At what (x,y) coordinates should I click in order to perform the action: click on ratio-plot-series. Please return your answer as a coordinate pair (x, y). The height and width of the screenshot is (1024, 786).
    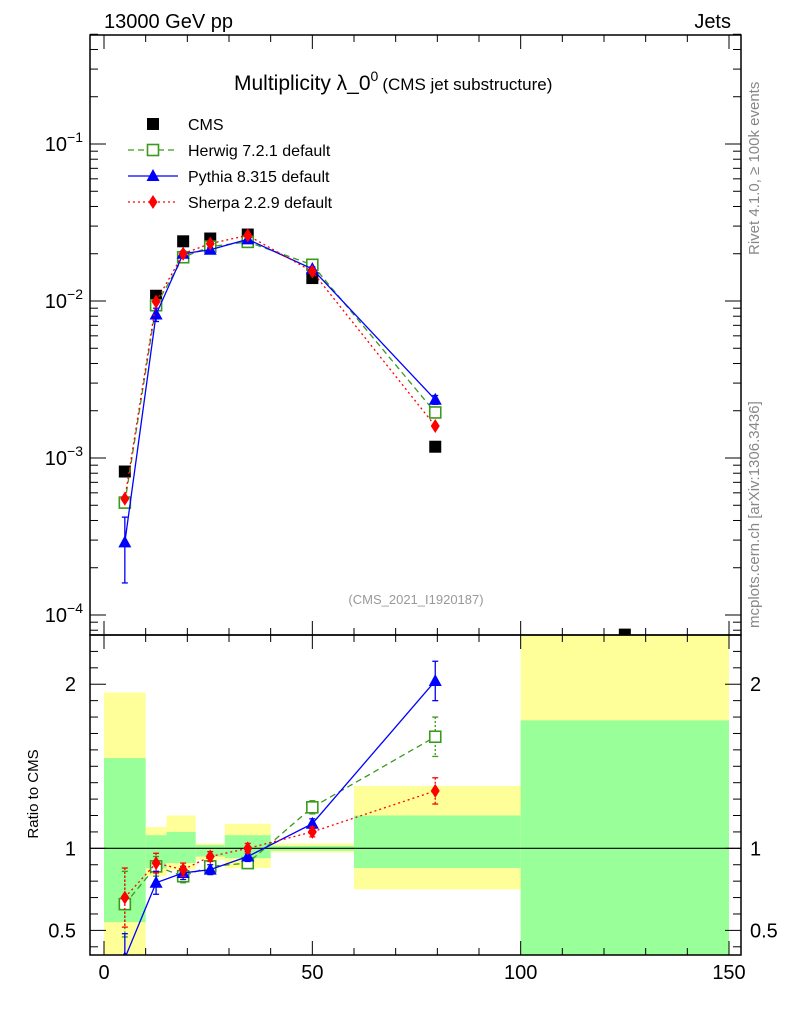
    Looking at the image, I should click on (280, 807).